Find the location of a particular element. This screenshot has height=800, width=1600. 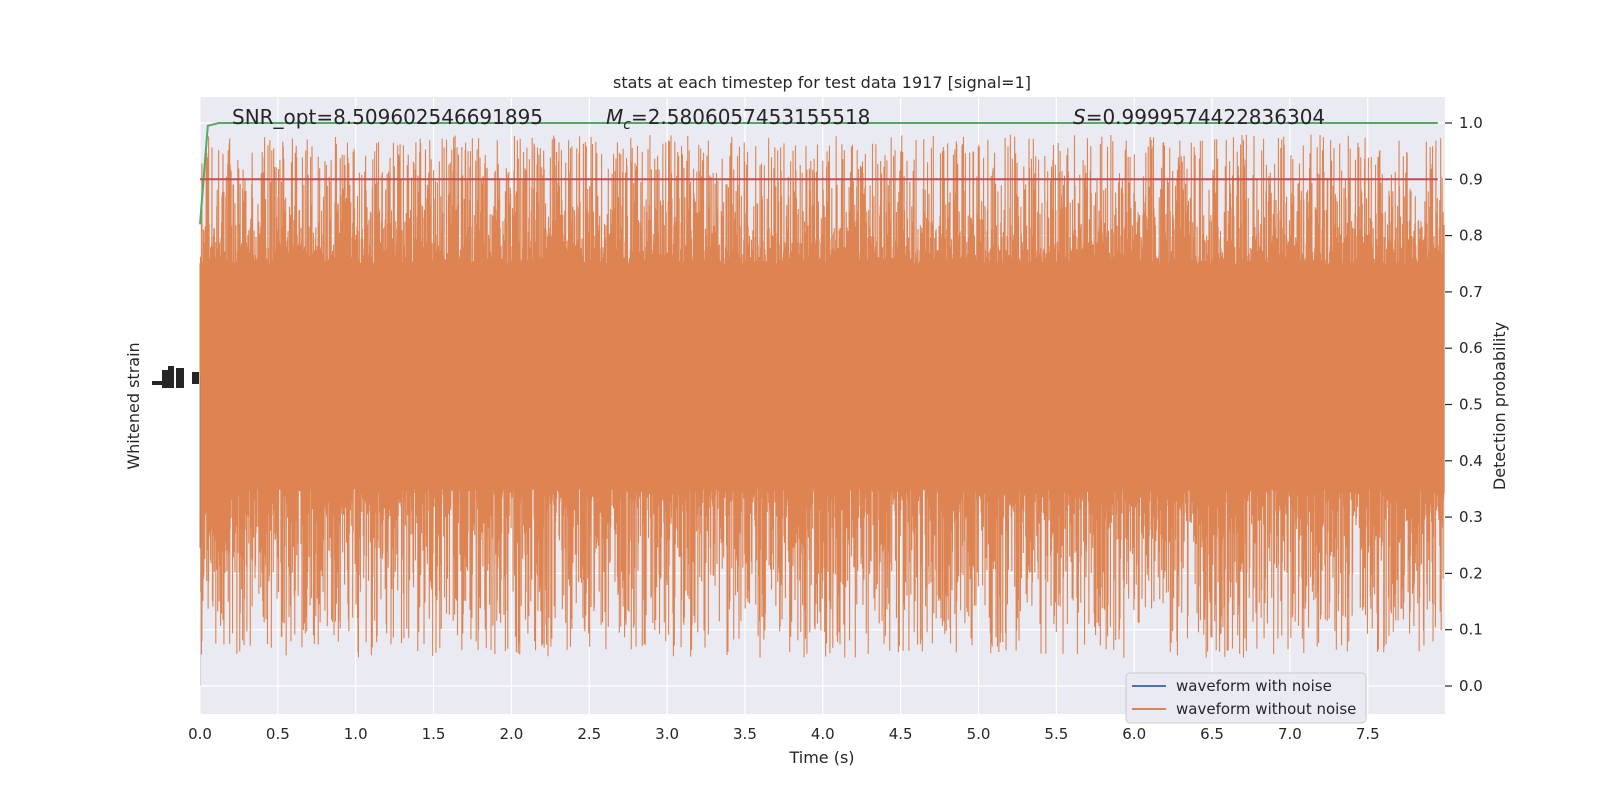

legend-box is located at coordinates (1246, 698).